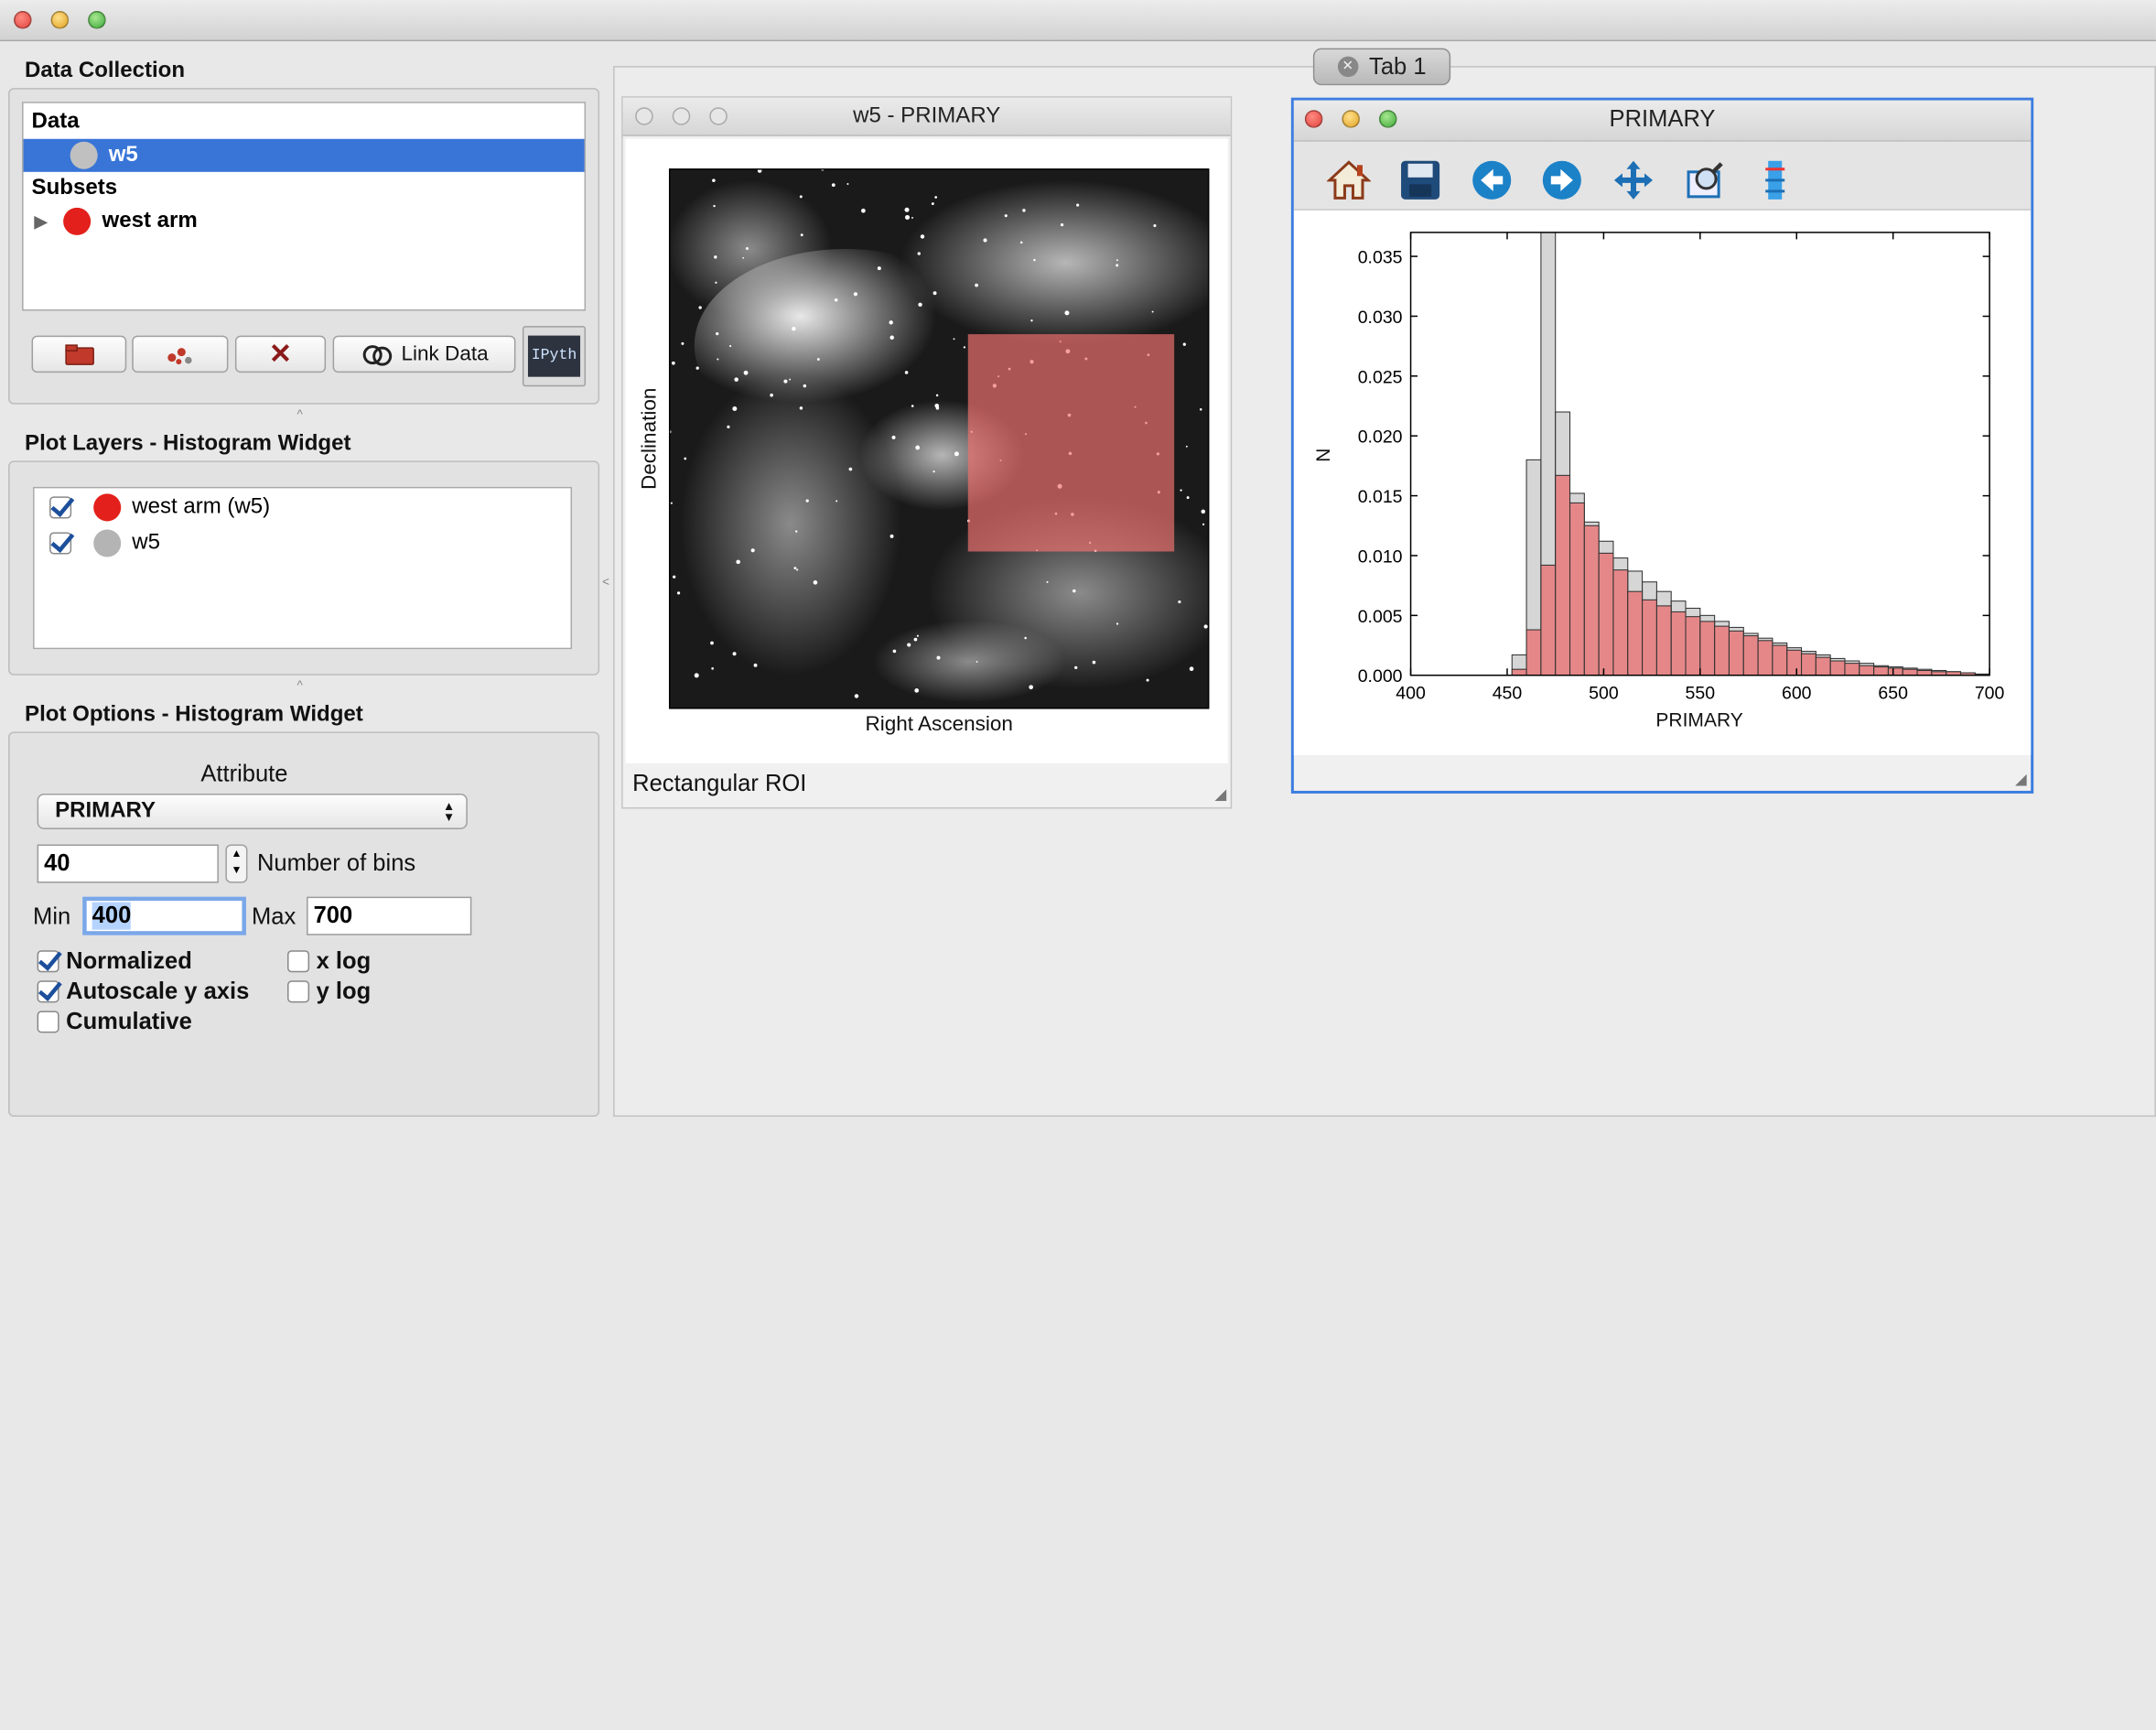 The image size is (2156, 1730). Describe the element at coordinates (201, 506) in the screenshot. I see `layer-label: west arm (w5)` at that location.